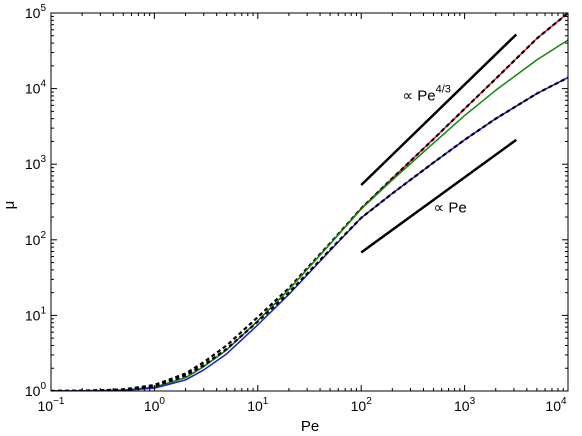  I want to click on y-tick-label: 10⁴, so click(36, 88).